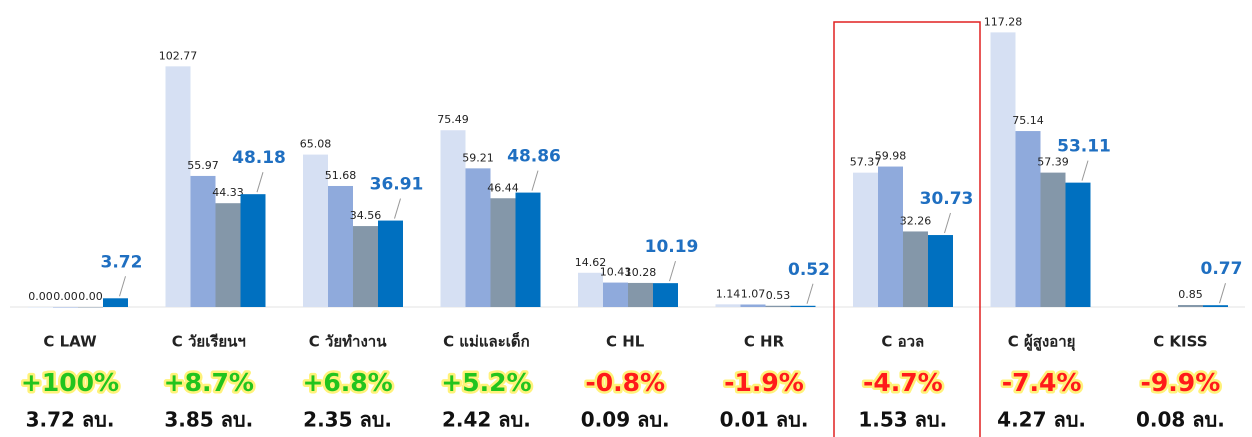 This screenshot has height=437, width=1252. Describe the element at coordinates (178, 55) in the screenshot. I see `value-label: 102.77` at that location.